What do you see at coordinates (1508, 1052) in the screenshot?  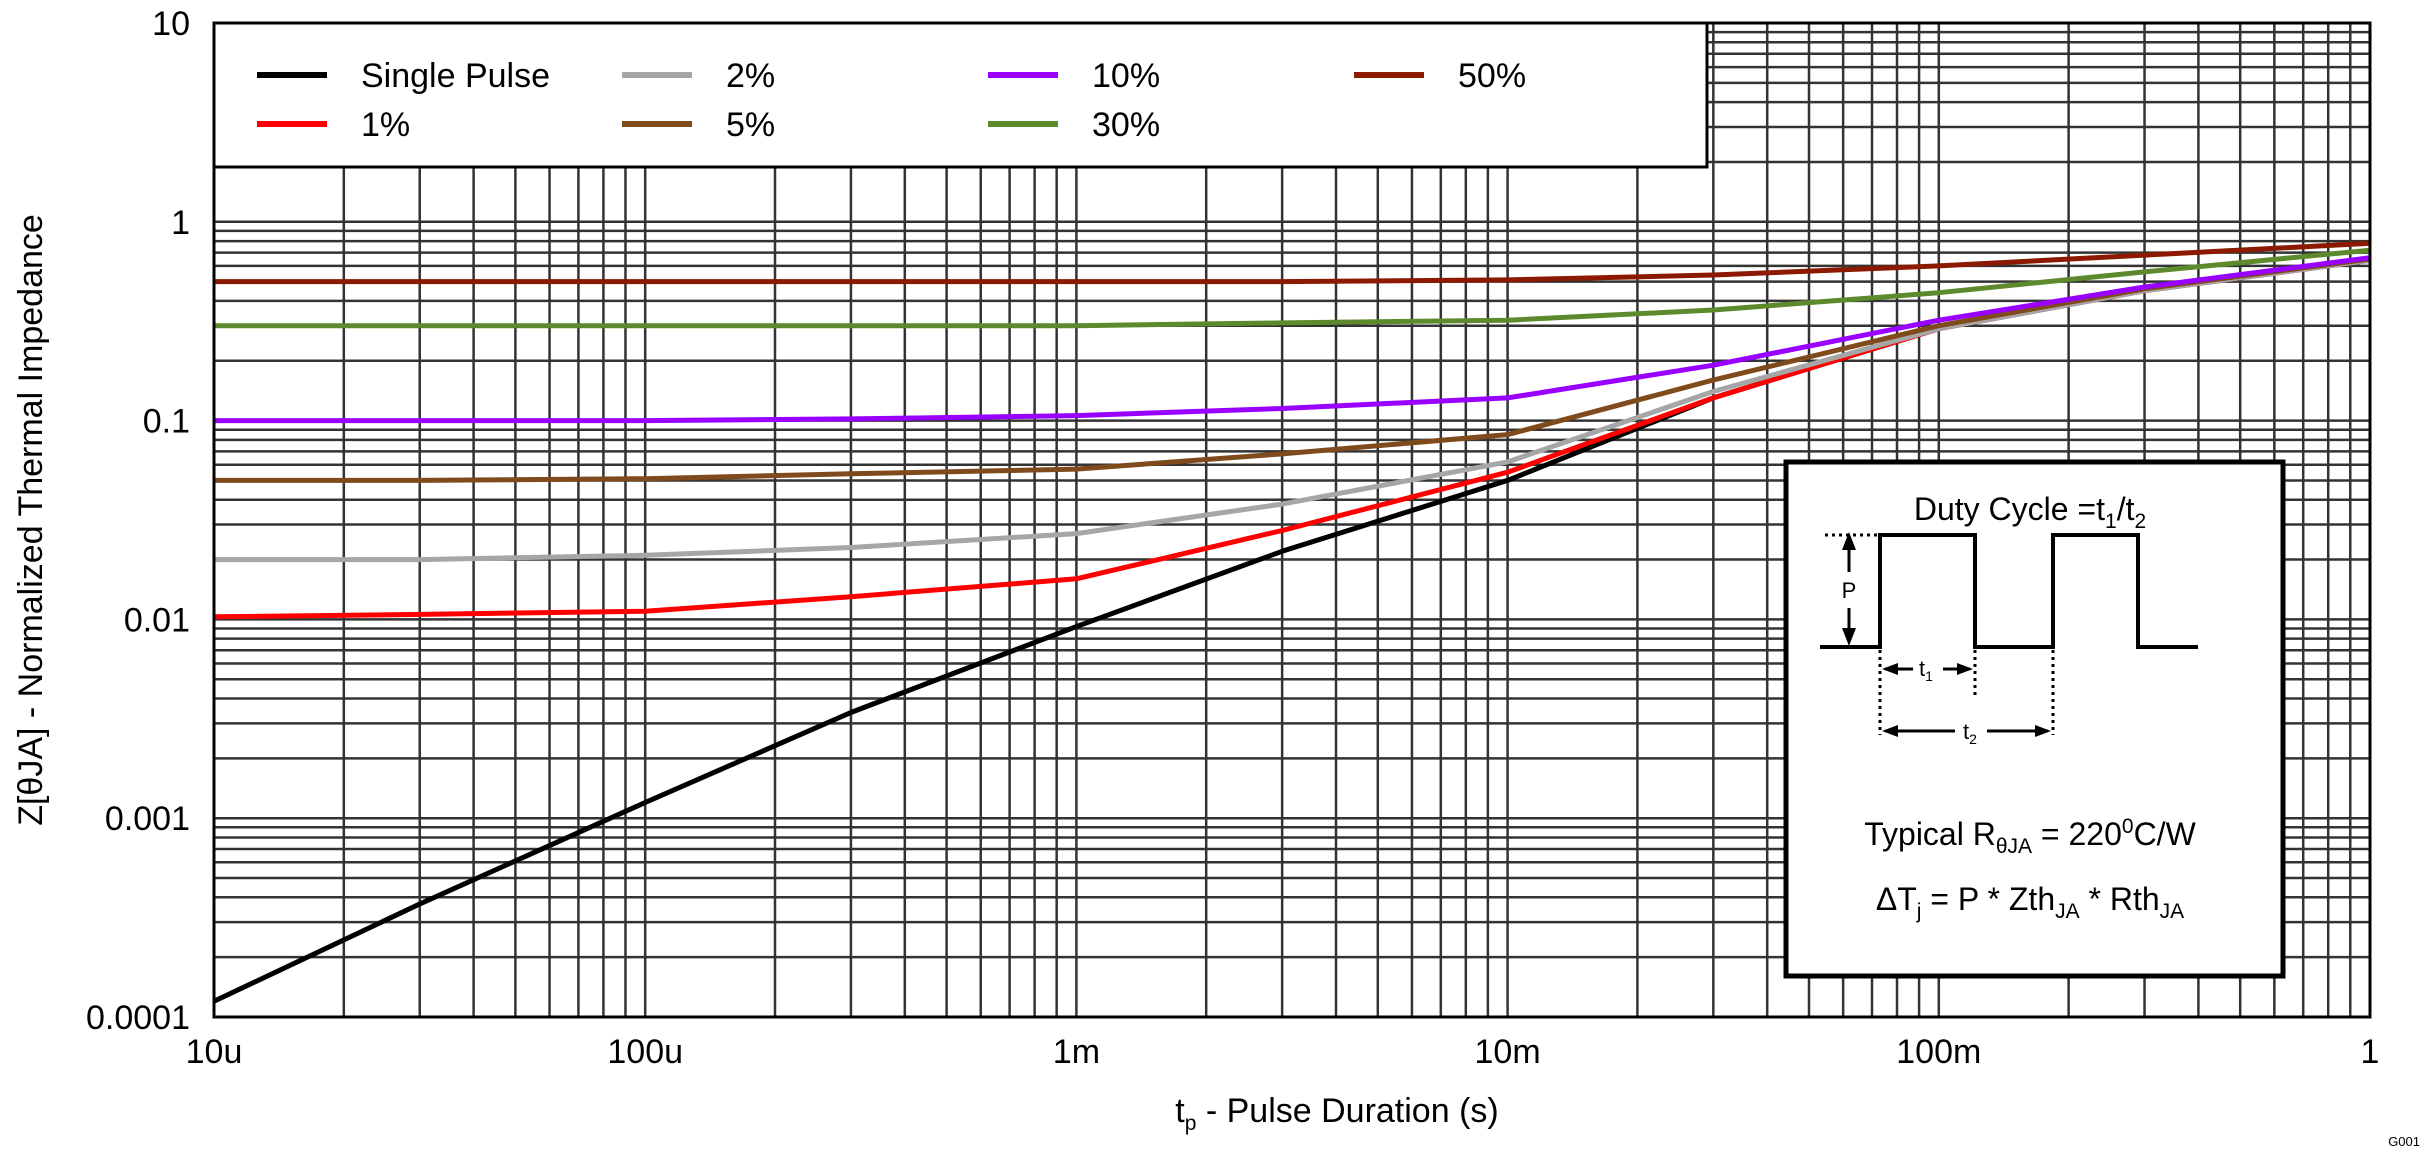 I see `x-tick-label: 10m` at bounding box center [1508, 1052].